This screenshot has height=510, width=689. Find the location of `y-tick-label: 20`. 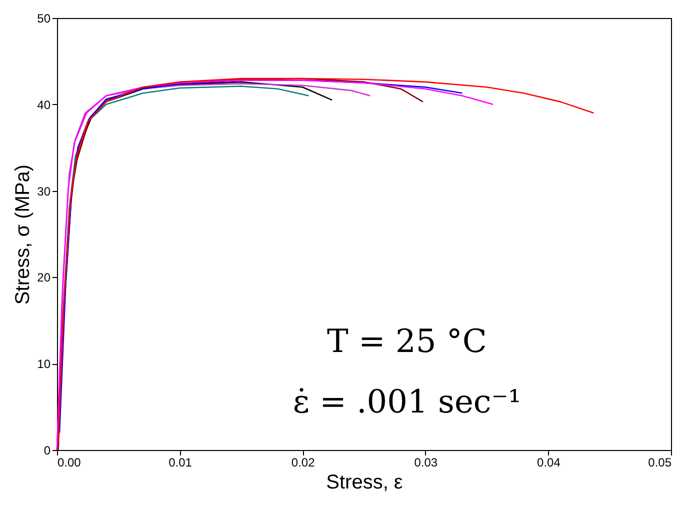

y-tick-label: 20 is located at coordinates (44, 277).